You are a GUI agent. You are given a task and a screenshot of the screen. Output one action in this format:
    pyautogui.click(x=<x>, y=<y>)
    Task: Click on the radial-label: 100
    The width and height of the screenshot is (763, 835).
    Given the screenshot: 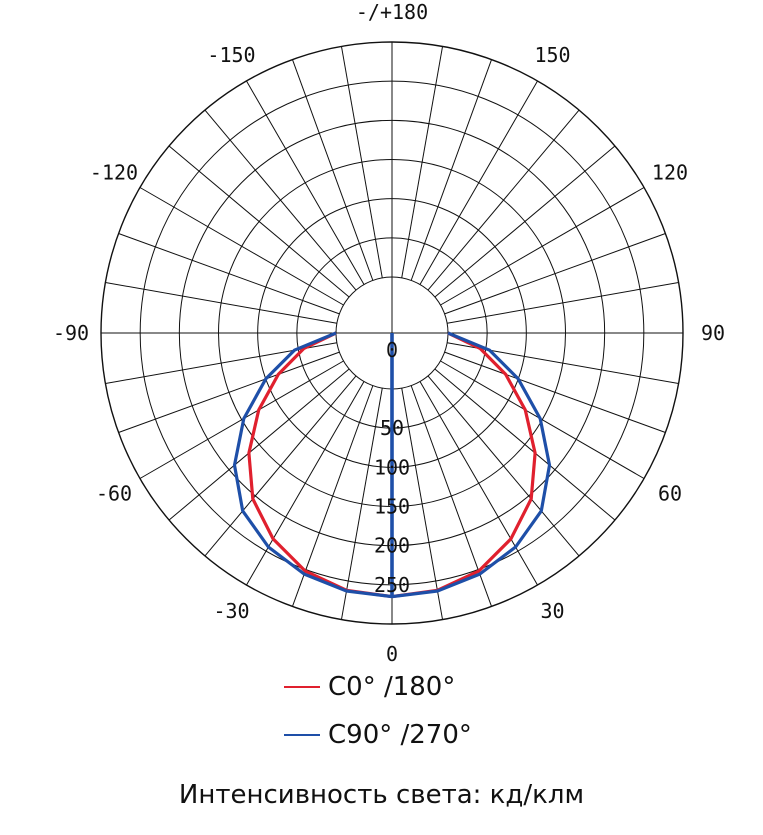 What is the action you would take?
    pyautogui.click(x=392, y=467)
    